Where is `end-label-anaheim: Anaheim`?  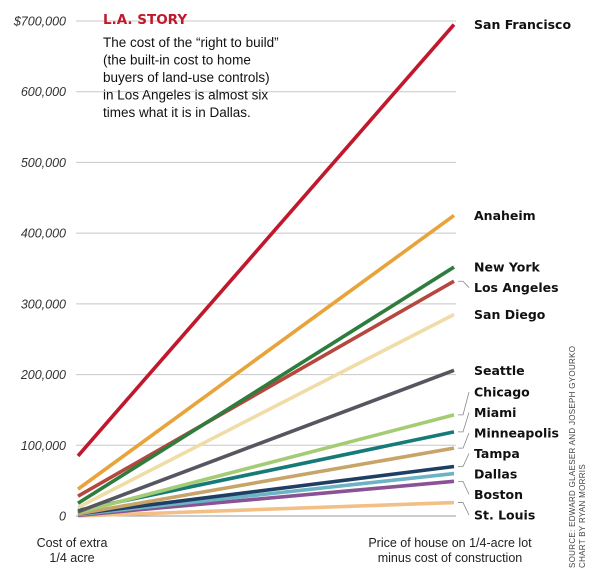 end-label-anaheim: Anaheim is located at coordinates (505, 215).